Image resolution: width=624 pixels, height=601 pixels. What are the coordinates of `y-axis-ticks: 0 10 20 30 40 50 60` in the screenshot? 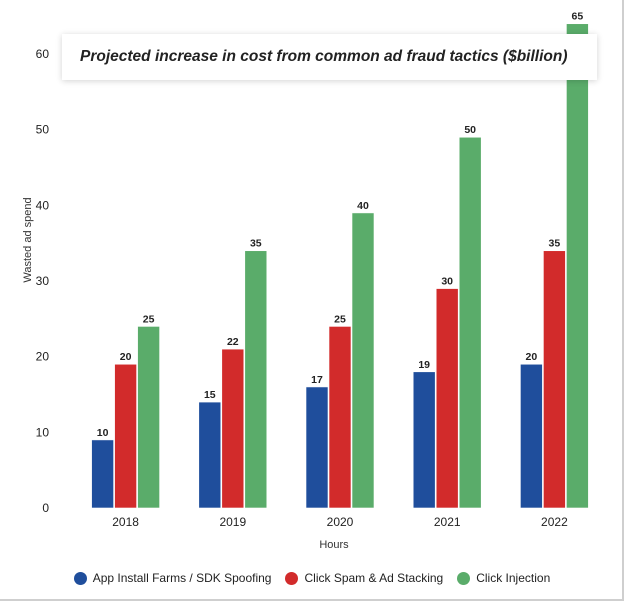 It's located at (43, 281).